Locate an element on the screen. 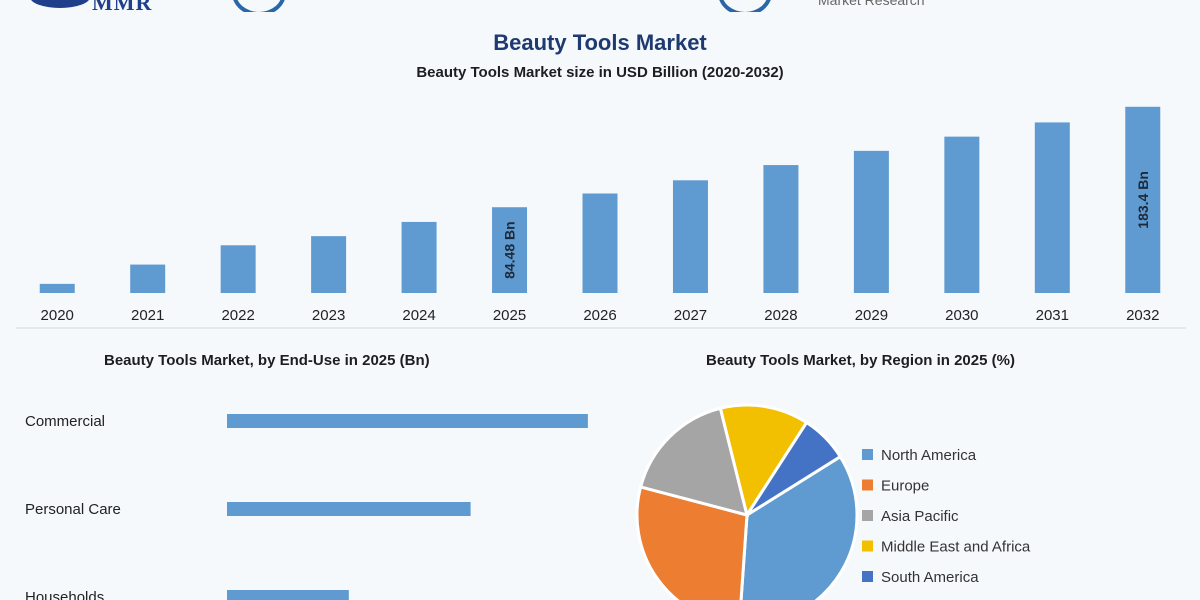 The image size is (1200, 600). legend-swatch-asia-pacific is located at coordinates (867, 515).